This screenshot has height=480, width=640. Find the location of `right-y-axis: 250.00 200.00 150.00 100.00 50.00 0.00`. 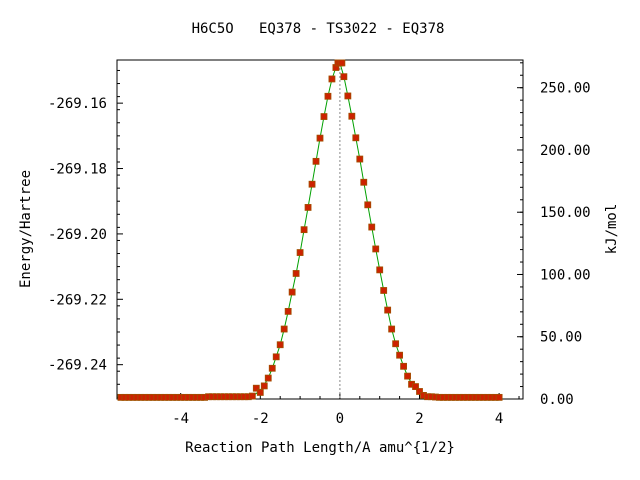

right-y-axis: 250.00 200.00 150.00 100.00 50.00 0.00 is located at coordinates (554, 235).